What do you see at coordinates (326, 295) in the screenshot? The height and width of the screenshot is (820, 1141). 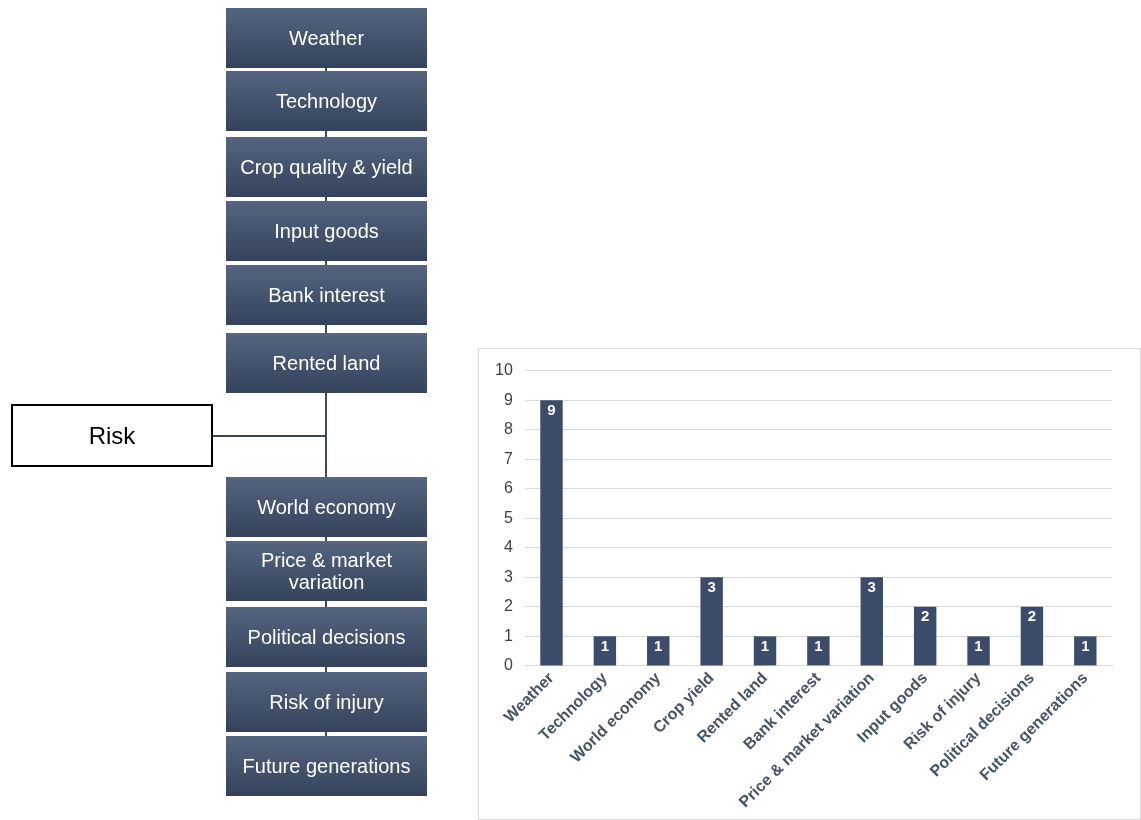 I see `text: Bank interest` at bounding box center [326, 295].